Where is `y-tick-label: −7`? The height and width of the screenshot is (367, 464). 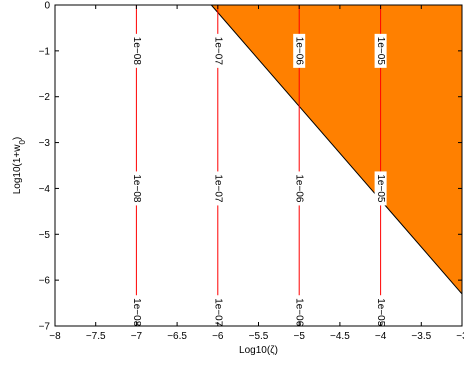 y-tick-label: −7 is located at coordinates (45, 327).